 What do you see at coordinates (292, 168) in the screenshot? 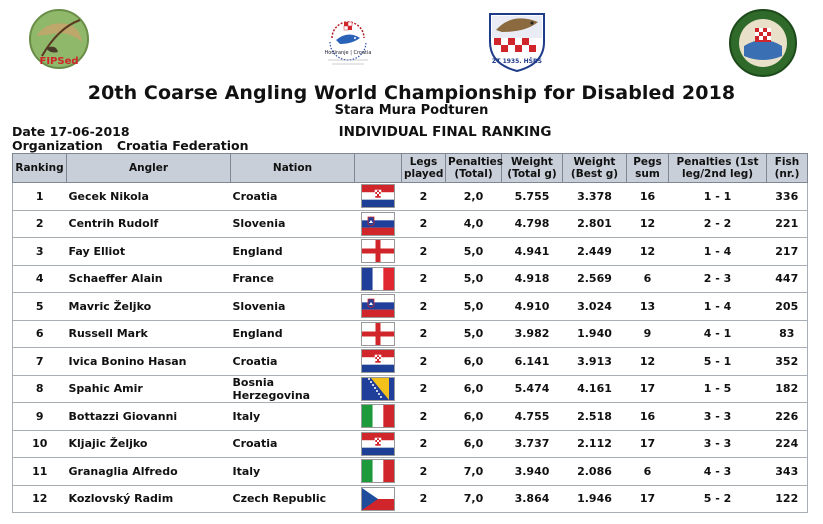
I see `col-nation: Nation` at bounding box center [292, 168].